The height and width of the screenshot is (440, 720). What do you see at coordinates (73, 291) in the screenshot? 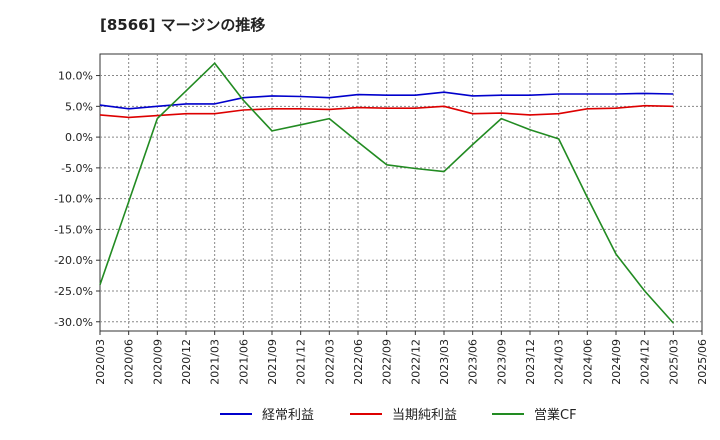
I see `y-tick-label: -25.0%` at bounding box center [73, 291].